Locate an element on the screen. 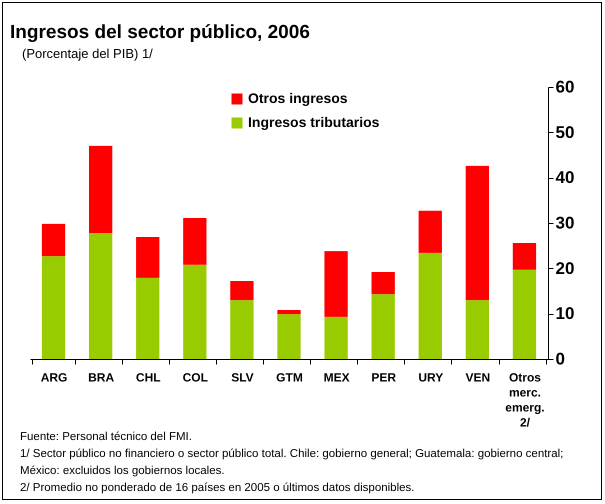  y-tick-label: 60 is located at coordinates (565, 87).